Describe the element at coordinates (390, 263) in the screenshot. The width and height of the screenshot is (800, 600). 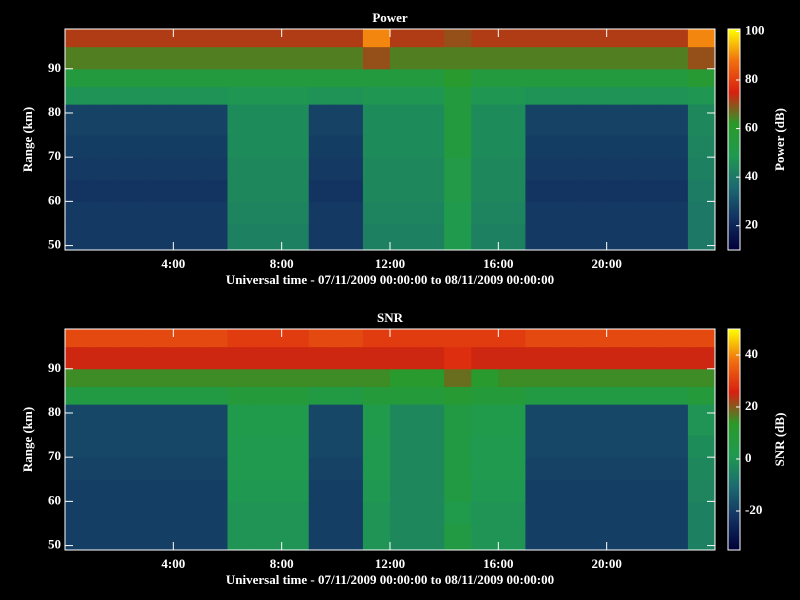
I see `x-tick-label: 12:00` at that location.